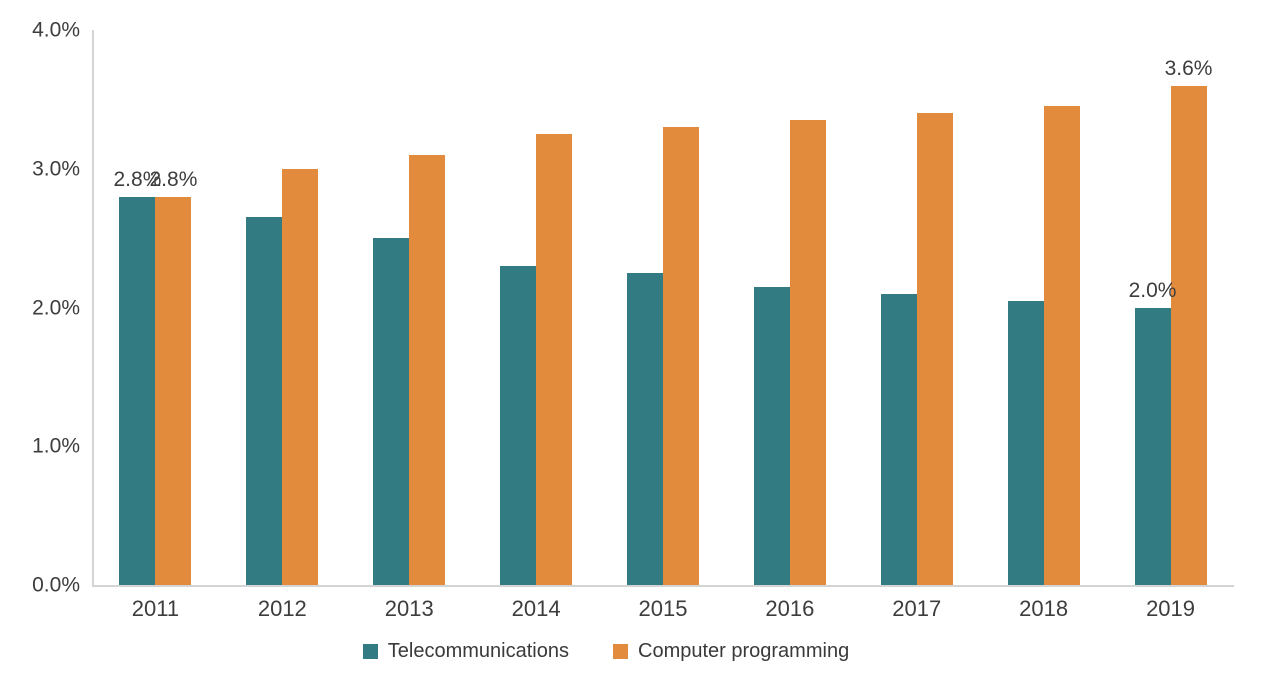  I want to click on x-tick-label: 2011, so click(155, 608).